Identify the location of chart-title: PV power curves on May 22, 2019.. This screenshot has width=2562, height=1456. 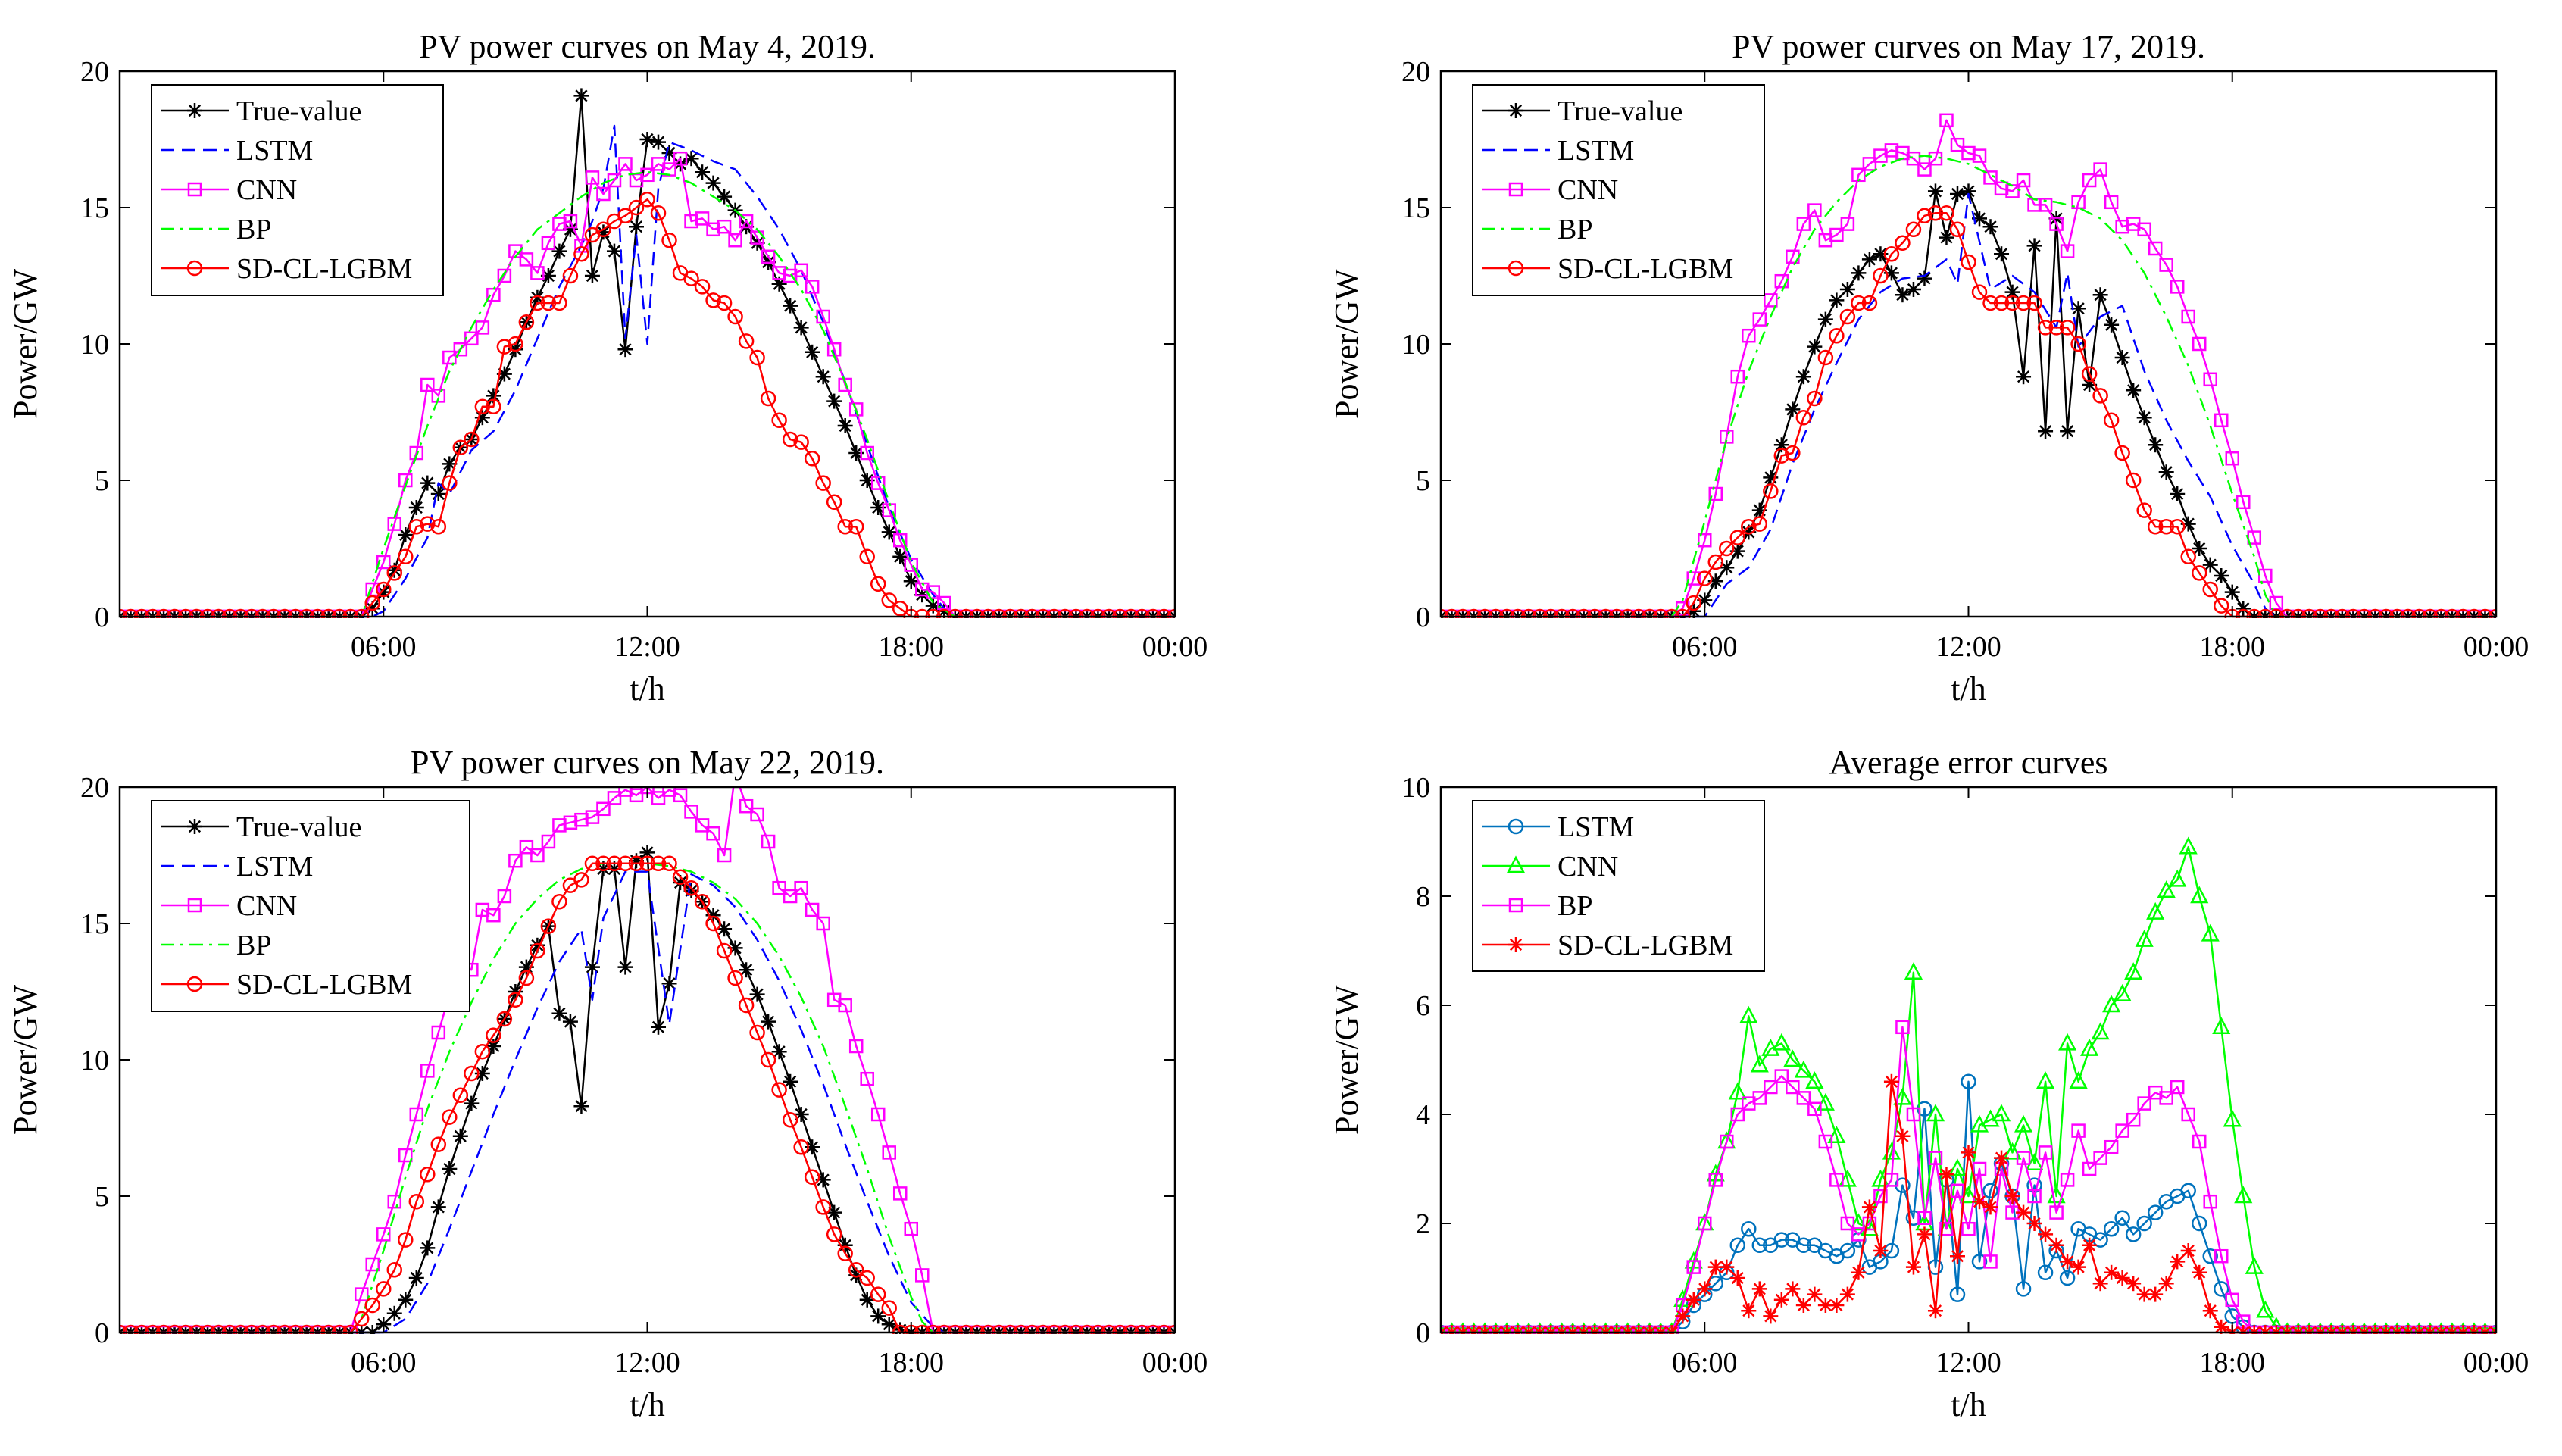
(647, 762).